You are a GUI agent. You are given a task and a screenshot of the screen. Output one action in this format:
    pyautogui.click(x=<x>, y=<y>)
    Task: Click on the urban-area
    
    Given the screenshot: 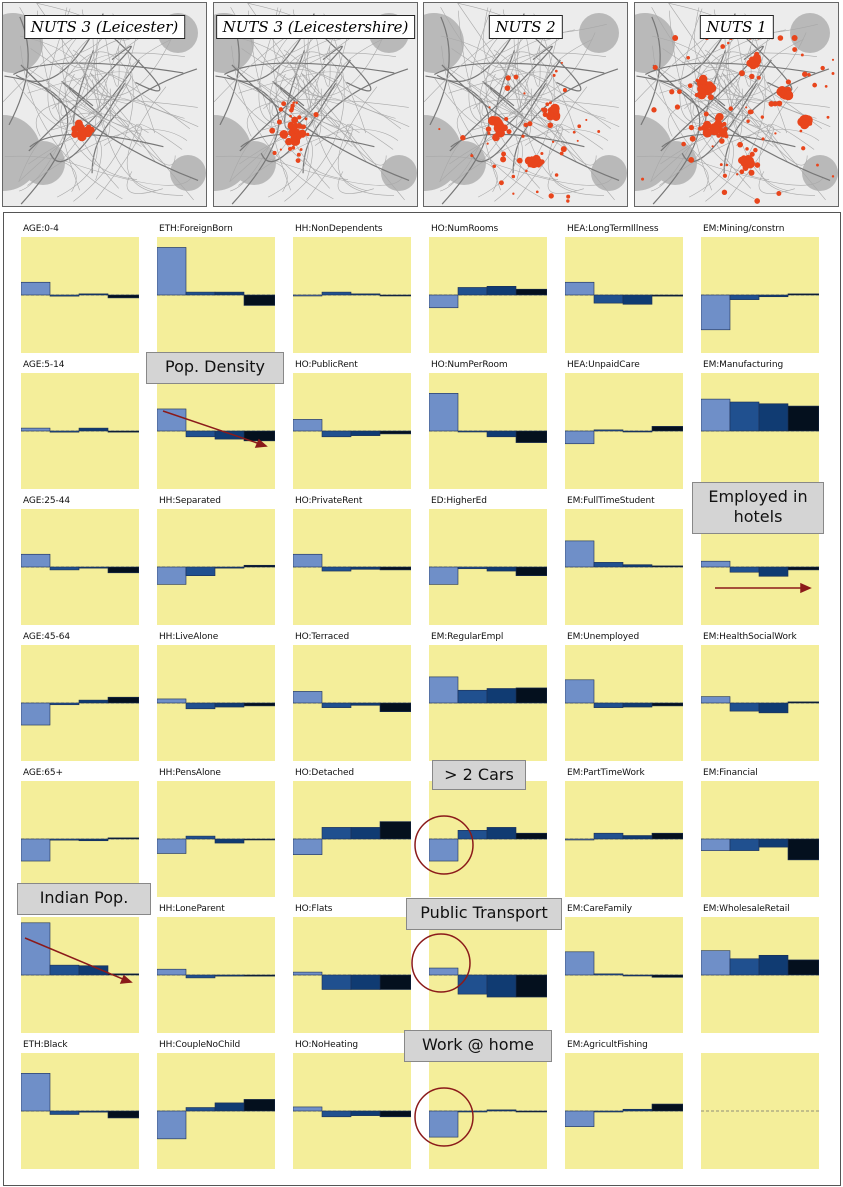 What is the action you would take?
    pyautogui.click(x=43, y=163)
    